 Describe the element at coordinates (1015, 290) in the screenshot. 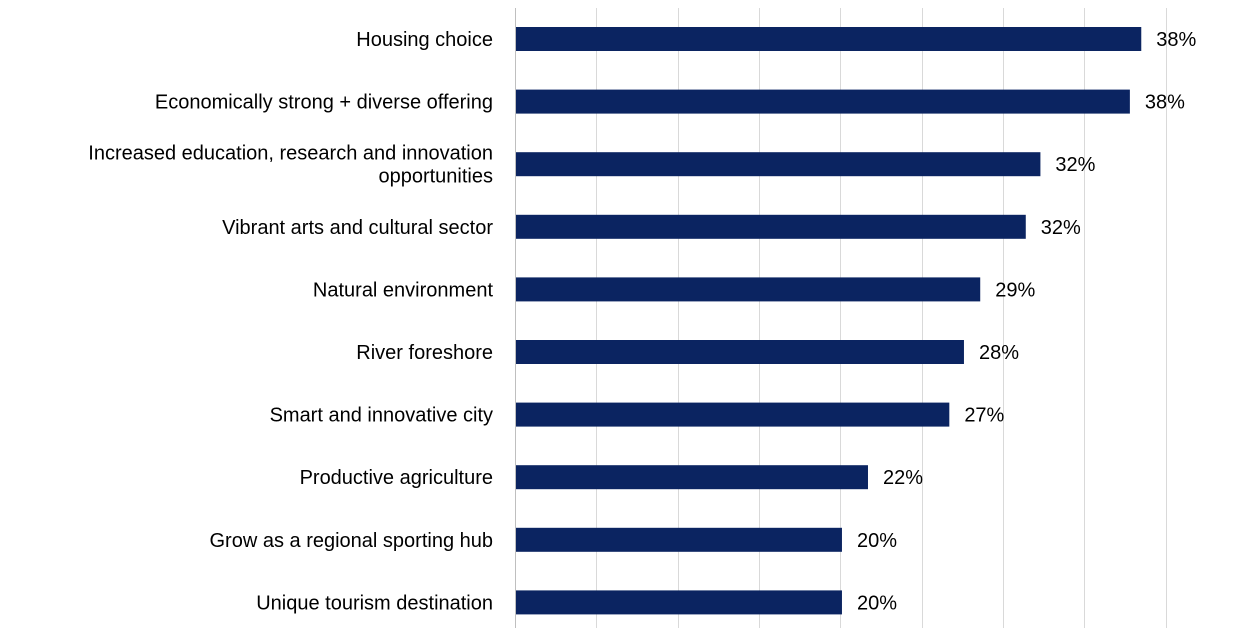

I see `value-label: 29%` at that location.